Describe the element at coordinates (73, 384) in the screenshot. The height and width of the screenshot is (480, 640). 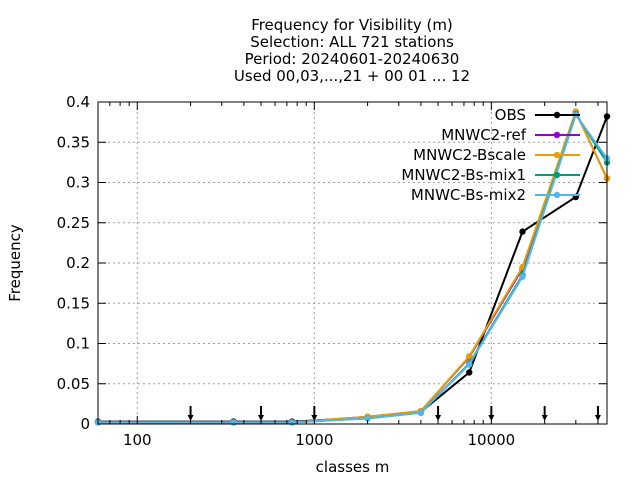
I see `y-tick-label: 0.05` at that location.